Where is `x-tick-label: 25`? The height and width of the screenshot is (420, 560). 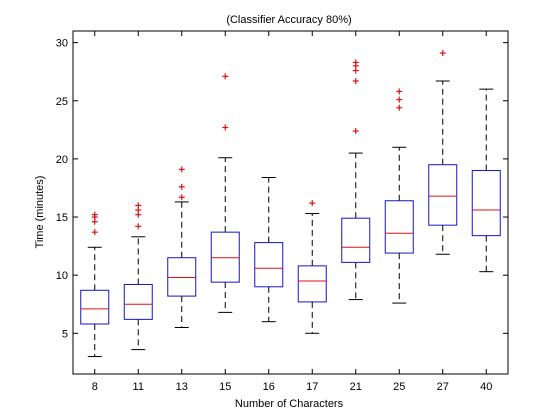 x-tick-label: 25 is located at coordinates (399, 387).